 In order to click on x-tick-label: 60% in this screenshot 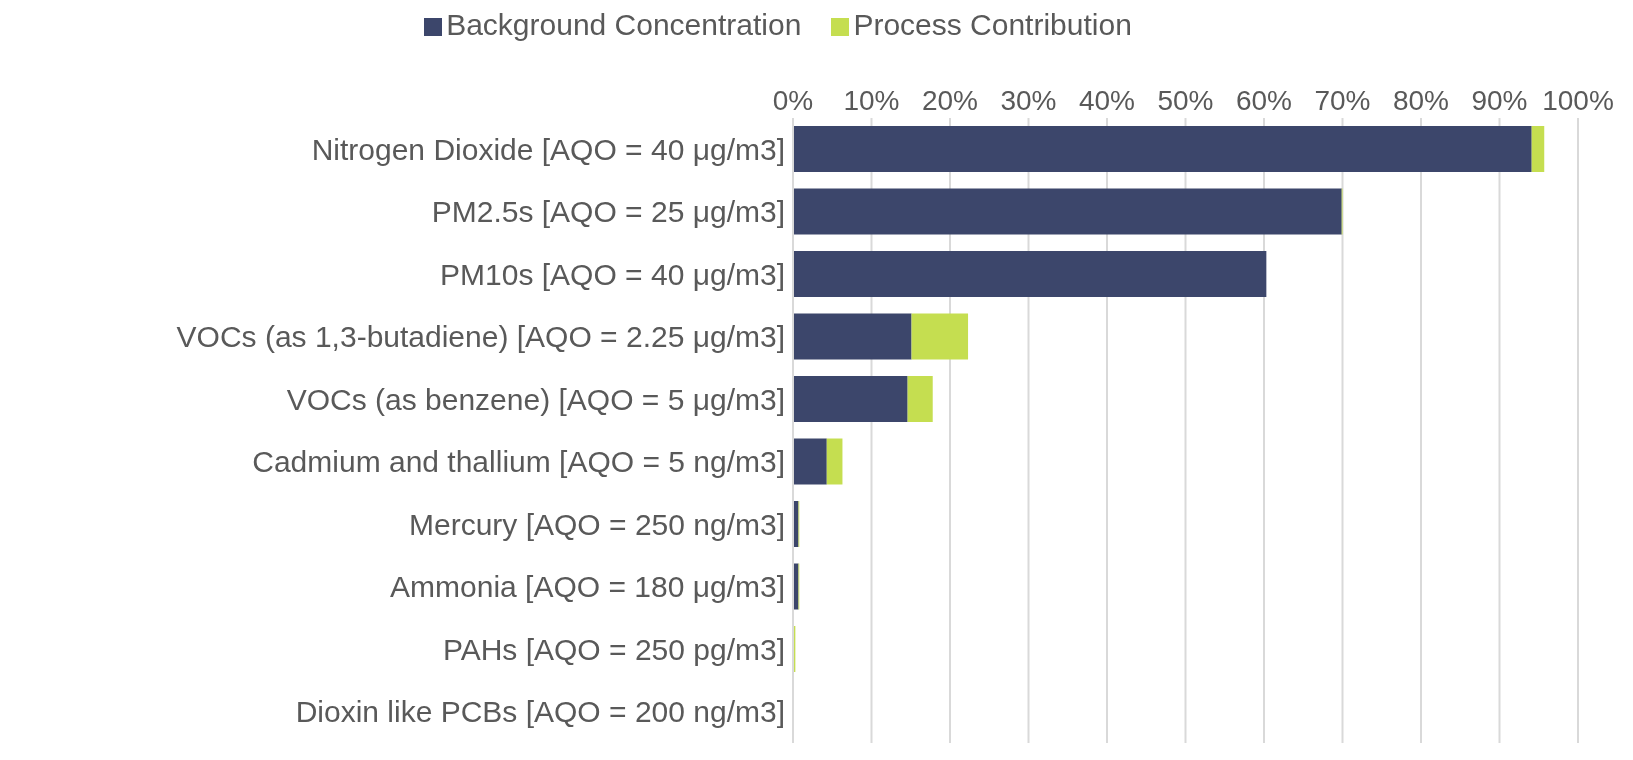, I will do `click(1264, 100)`.